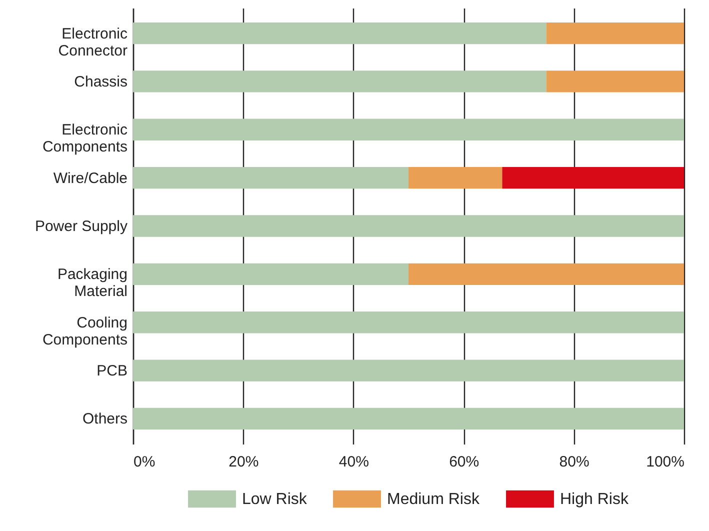 The height and width of the screenshot is (531, 709). I want to click on x-tick-label: 80%, so click(574, 462).